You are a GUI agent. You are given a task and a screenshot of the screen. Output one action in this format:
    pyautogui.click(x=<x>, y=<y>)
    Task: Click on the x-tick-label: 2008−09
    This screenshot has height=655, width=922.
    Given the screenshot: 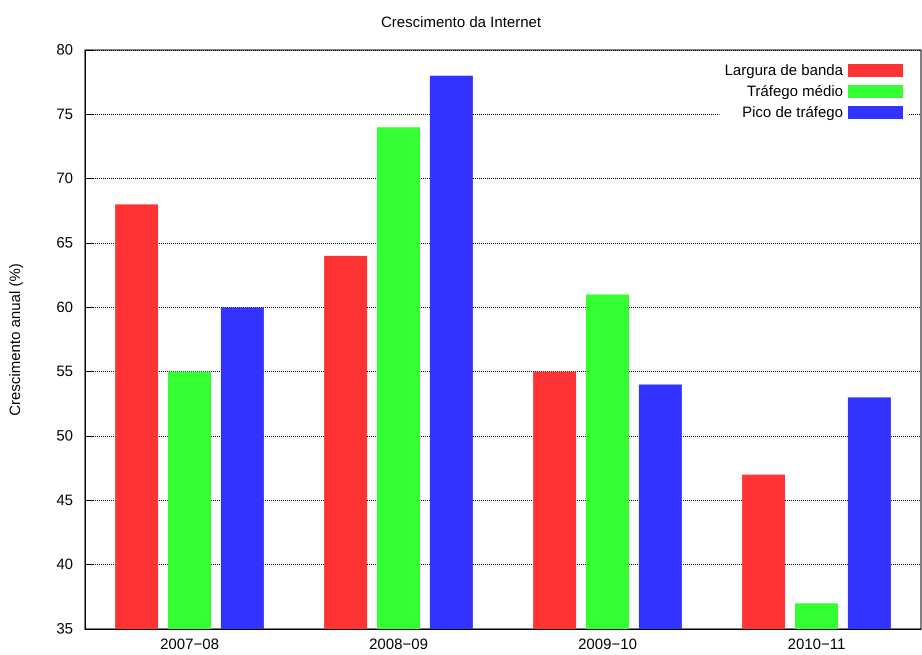 What is the action you would take?
    pyautogui.click(x=398, y=644)
    